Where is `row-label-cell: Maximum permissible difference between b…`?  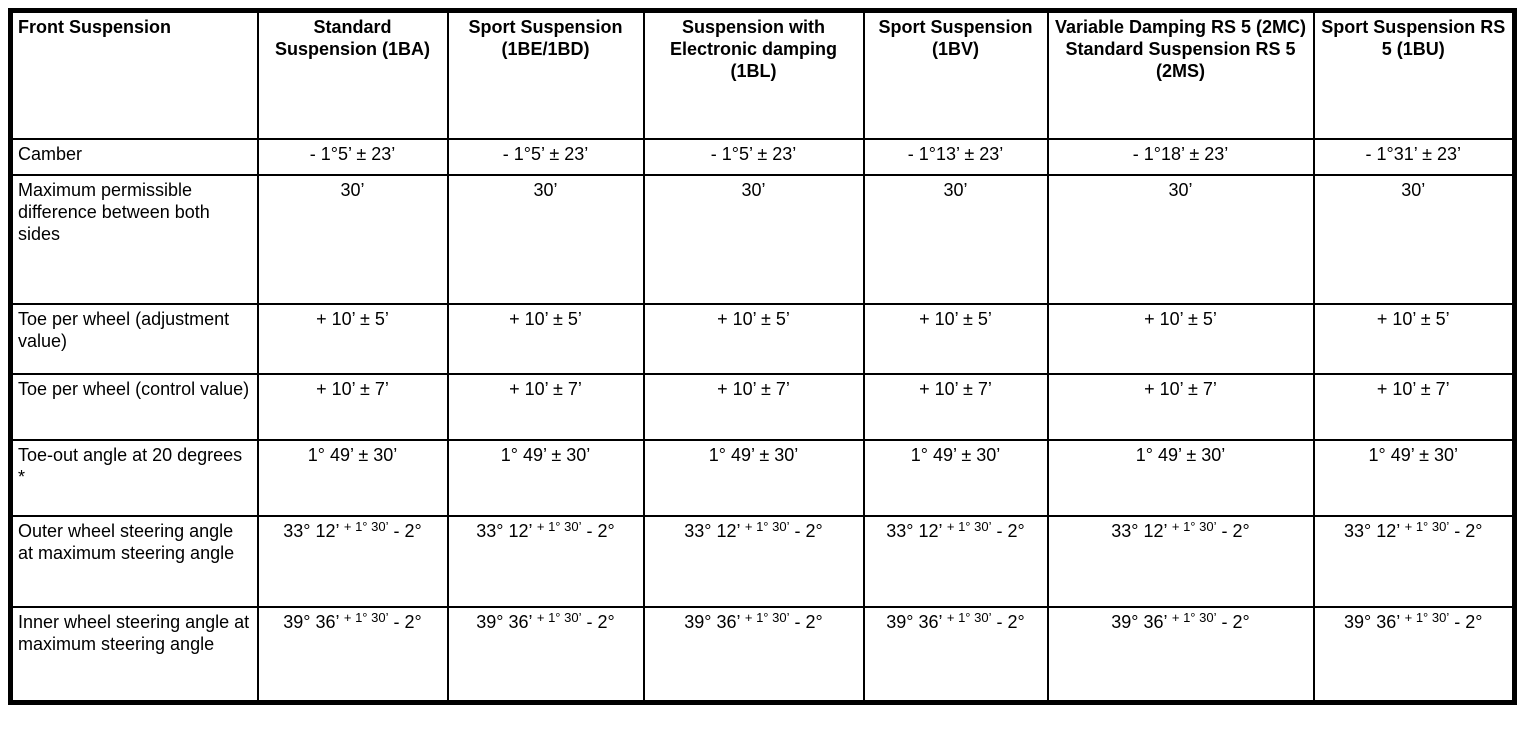
row-label-cell: Maximum permissible difference between b… is located at coordinates (134, 239).